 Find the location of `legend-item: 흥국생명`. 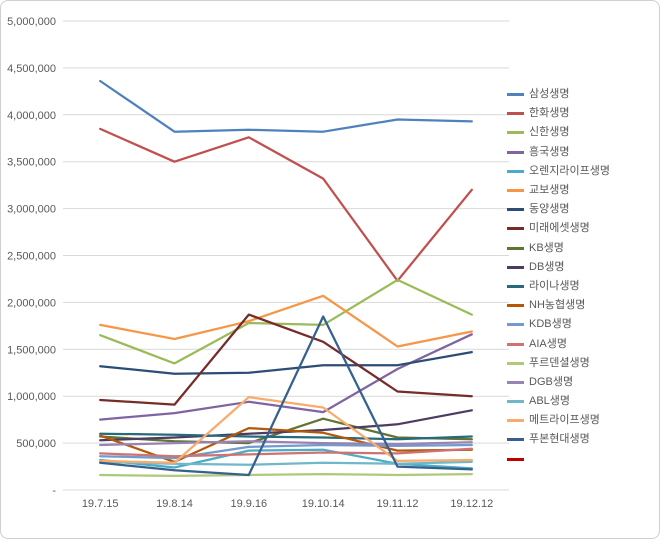

legend-item: 흥국생명 is located at coordinates (581, 152).